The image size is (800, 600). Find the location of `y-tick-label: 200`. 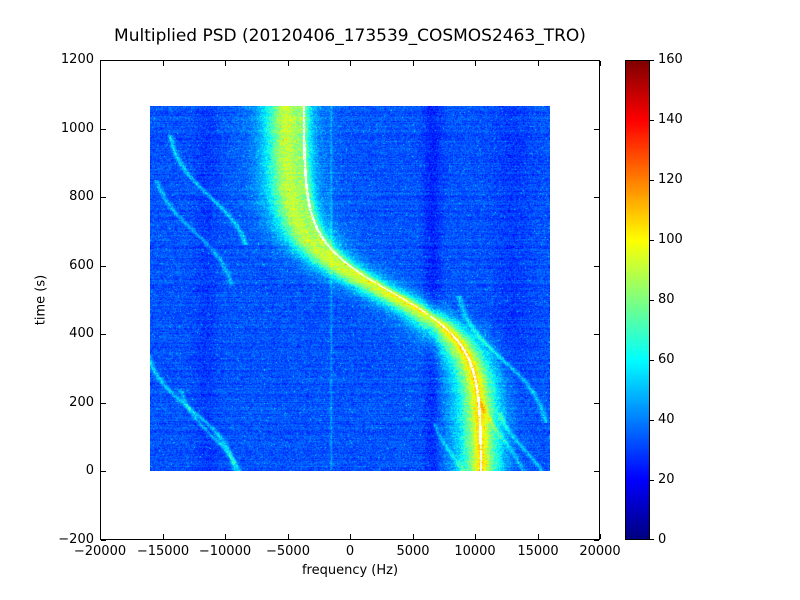

y-tick-label: 200 is located at coordinates (81, 402).